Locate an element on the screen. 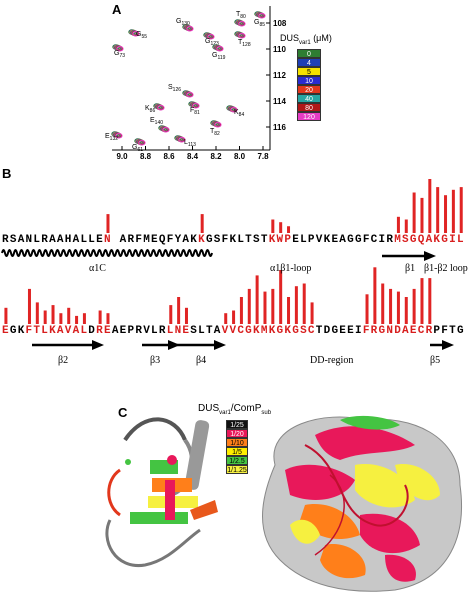 This screenshot has height=596, width=474. residue: P is located at coordinates (311, 240).